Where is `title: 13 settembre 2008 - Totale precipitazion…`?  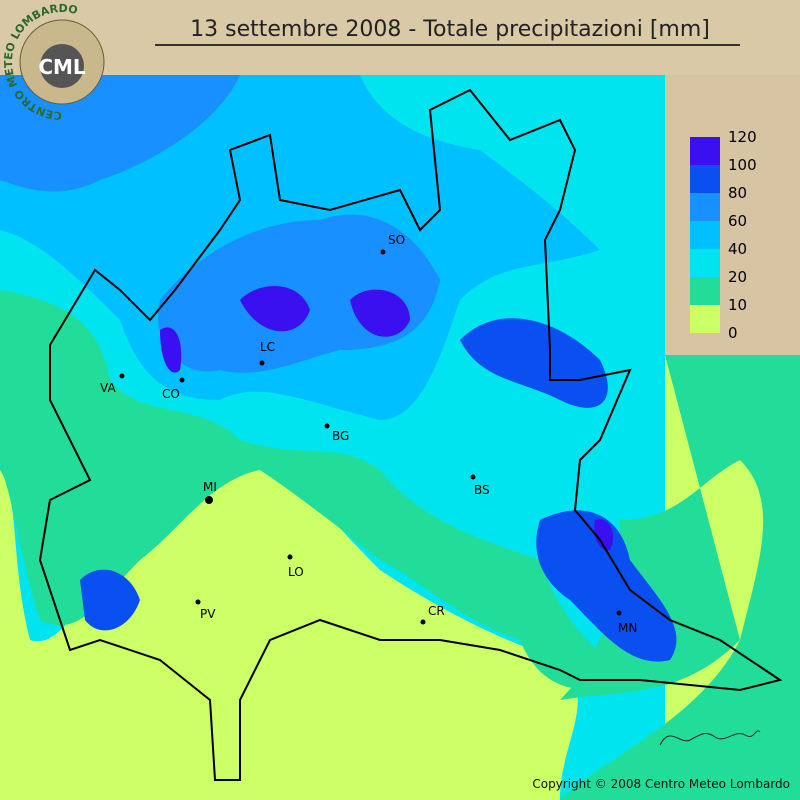
title: 13 settembre 2008 - Totale precipitazion… is located at coordinates (450, 29).